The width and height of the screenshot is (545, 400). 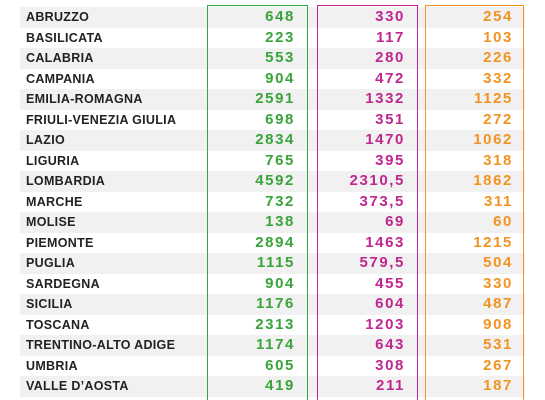 What do you see at coordinates (385, 139) in the screenshot?
I see `value-magenta: 1470` at bounding box center [385, 139].